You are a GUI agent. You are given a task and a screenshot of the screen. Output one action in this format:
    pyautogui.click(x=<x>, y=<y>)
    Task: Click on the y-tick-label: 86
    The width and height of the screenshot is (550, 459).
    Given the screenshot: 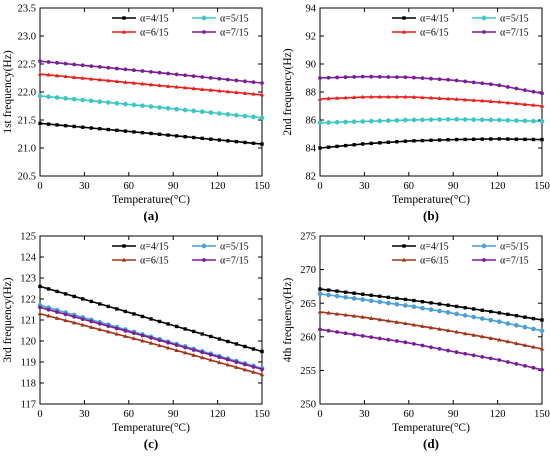 What is the action you would take?
    pyautogui.click(x=311, y=121)
    